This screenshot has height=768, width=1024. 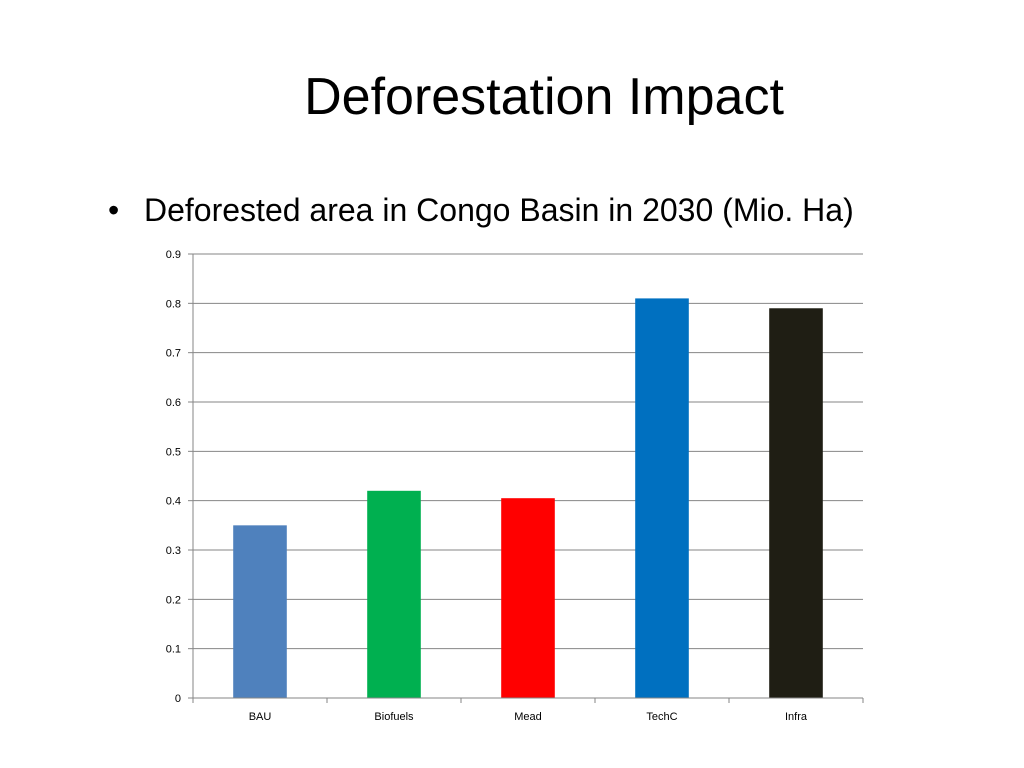 I want to click on y-tick-label: 0.5, so click(x=173, y=452).